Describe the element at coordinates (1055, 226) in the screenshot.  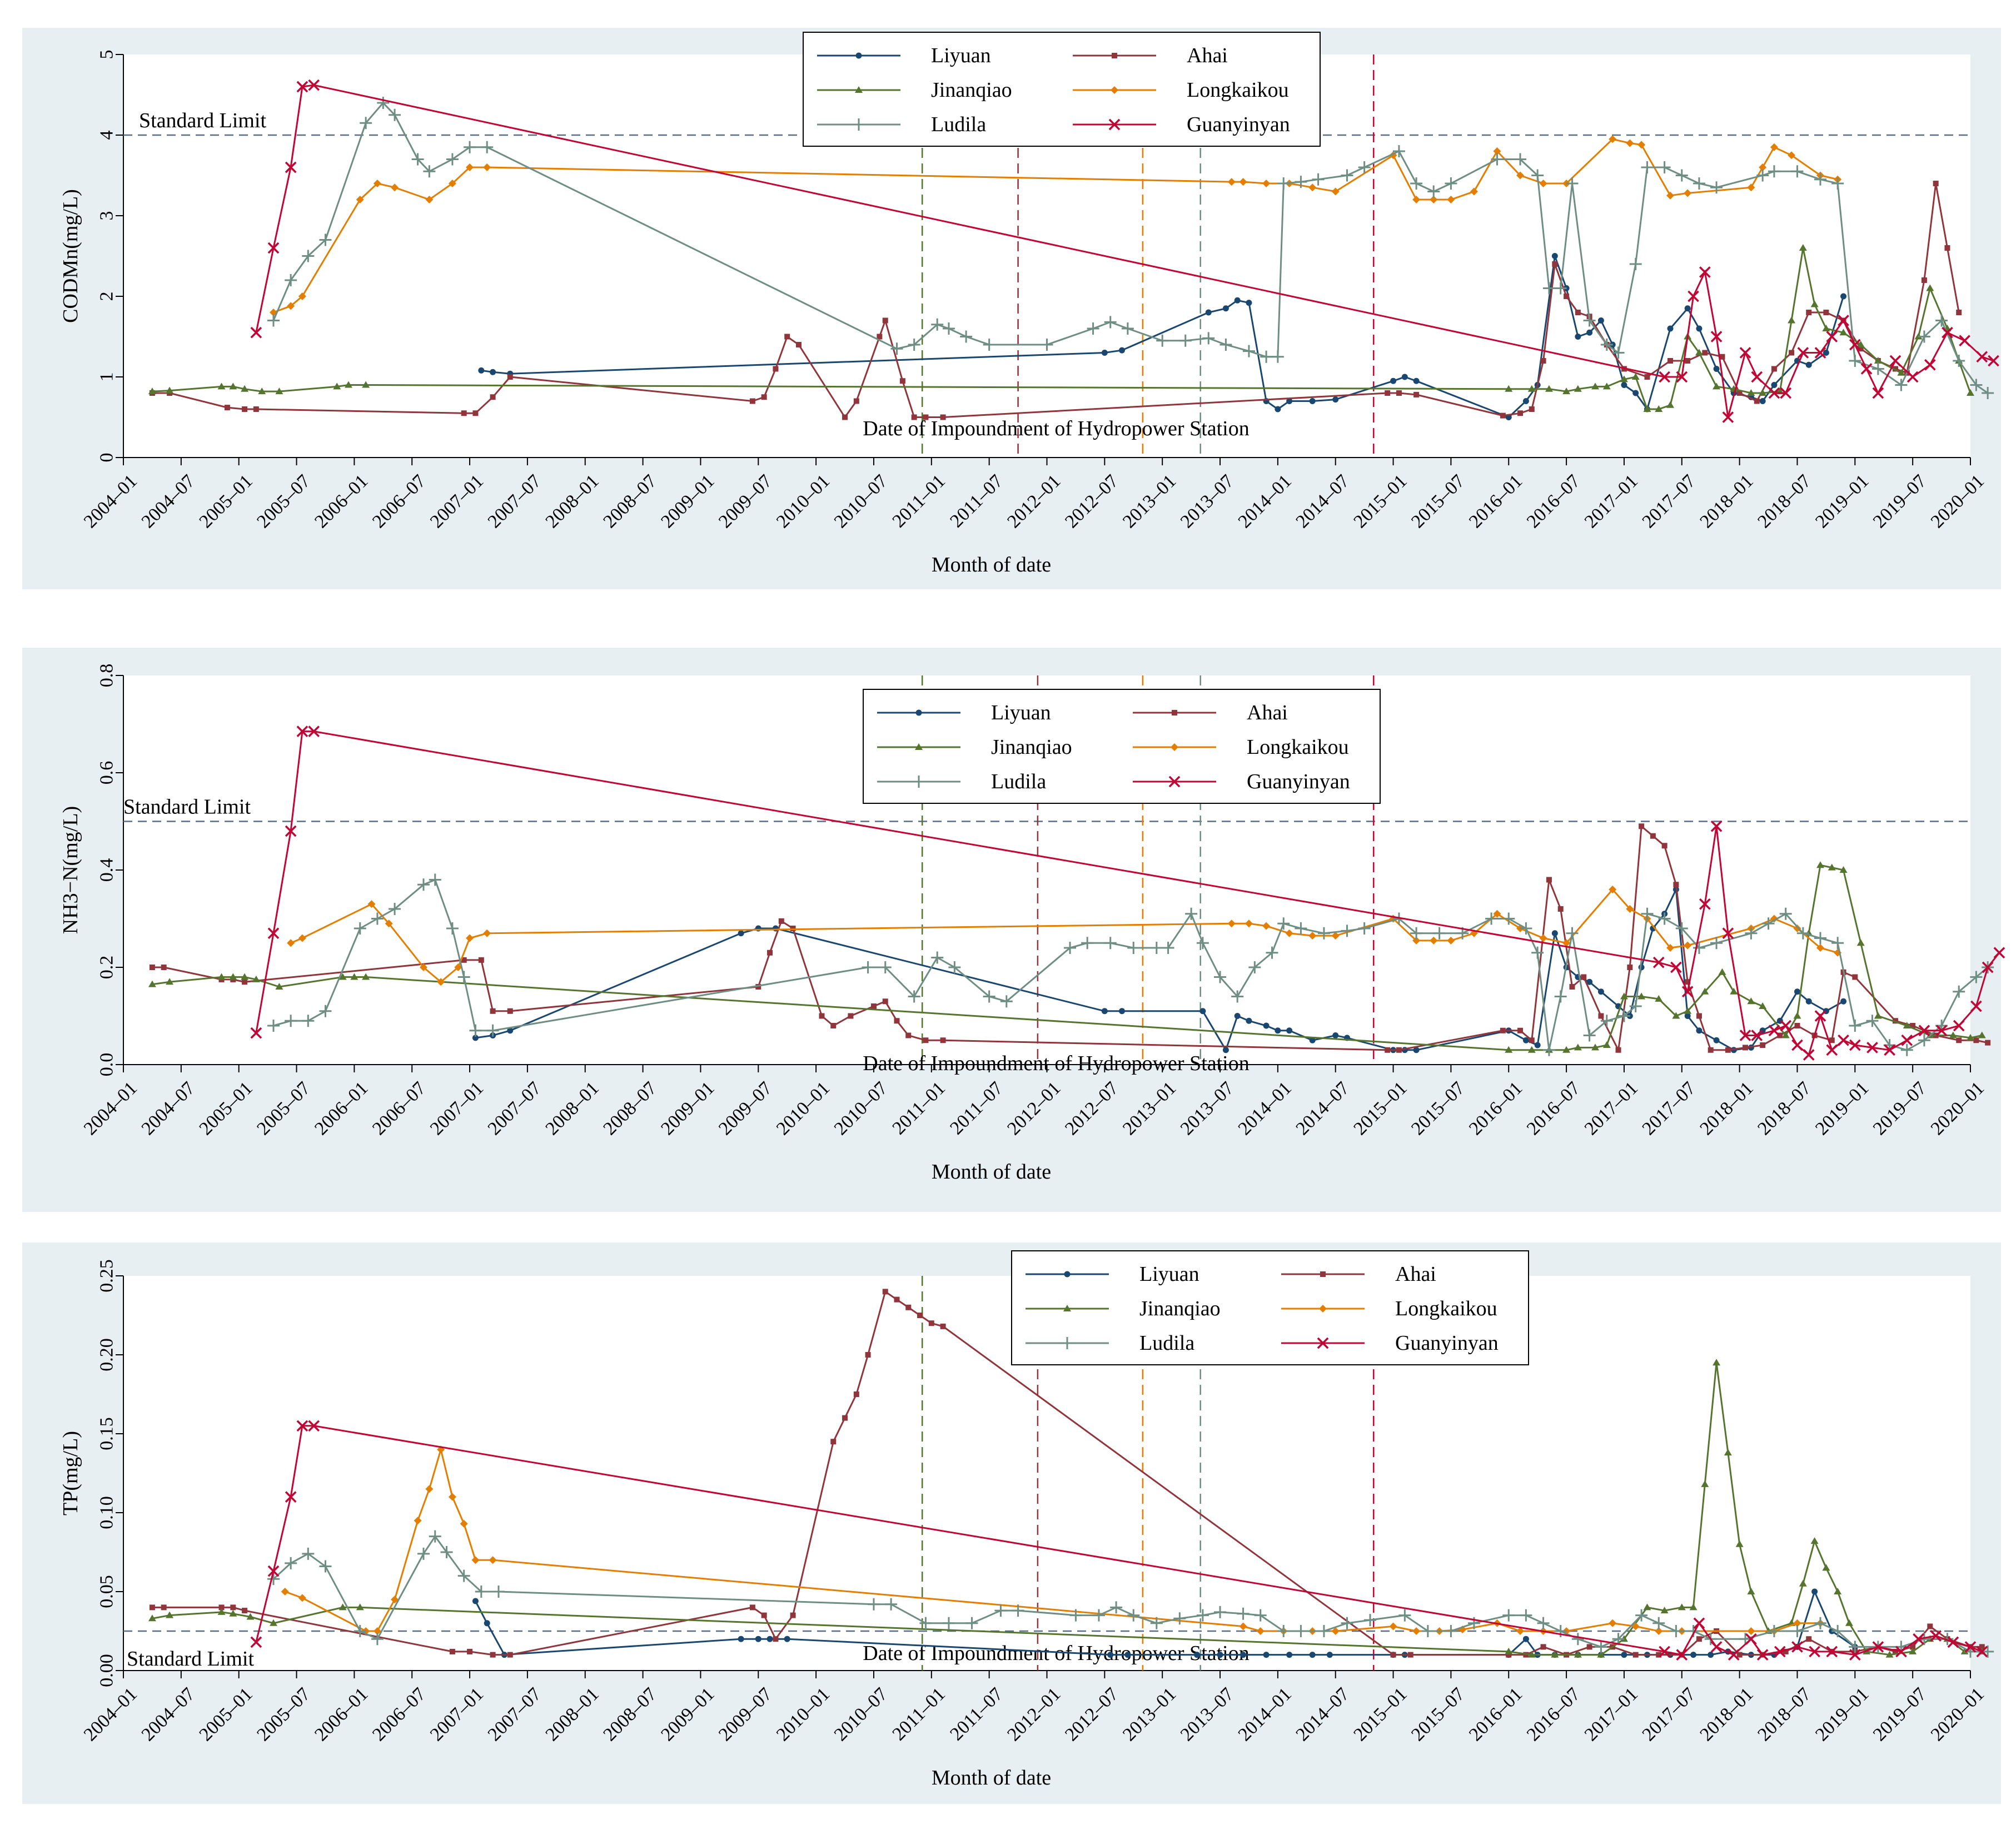
I see `codmn-series-line-longkaikou` at that location.